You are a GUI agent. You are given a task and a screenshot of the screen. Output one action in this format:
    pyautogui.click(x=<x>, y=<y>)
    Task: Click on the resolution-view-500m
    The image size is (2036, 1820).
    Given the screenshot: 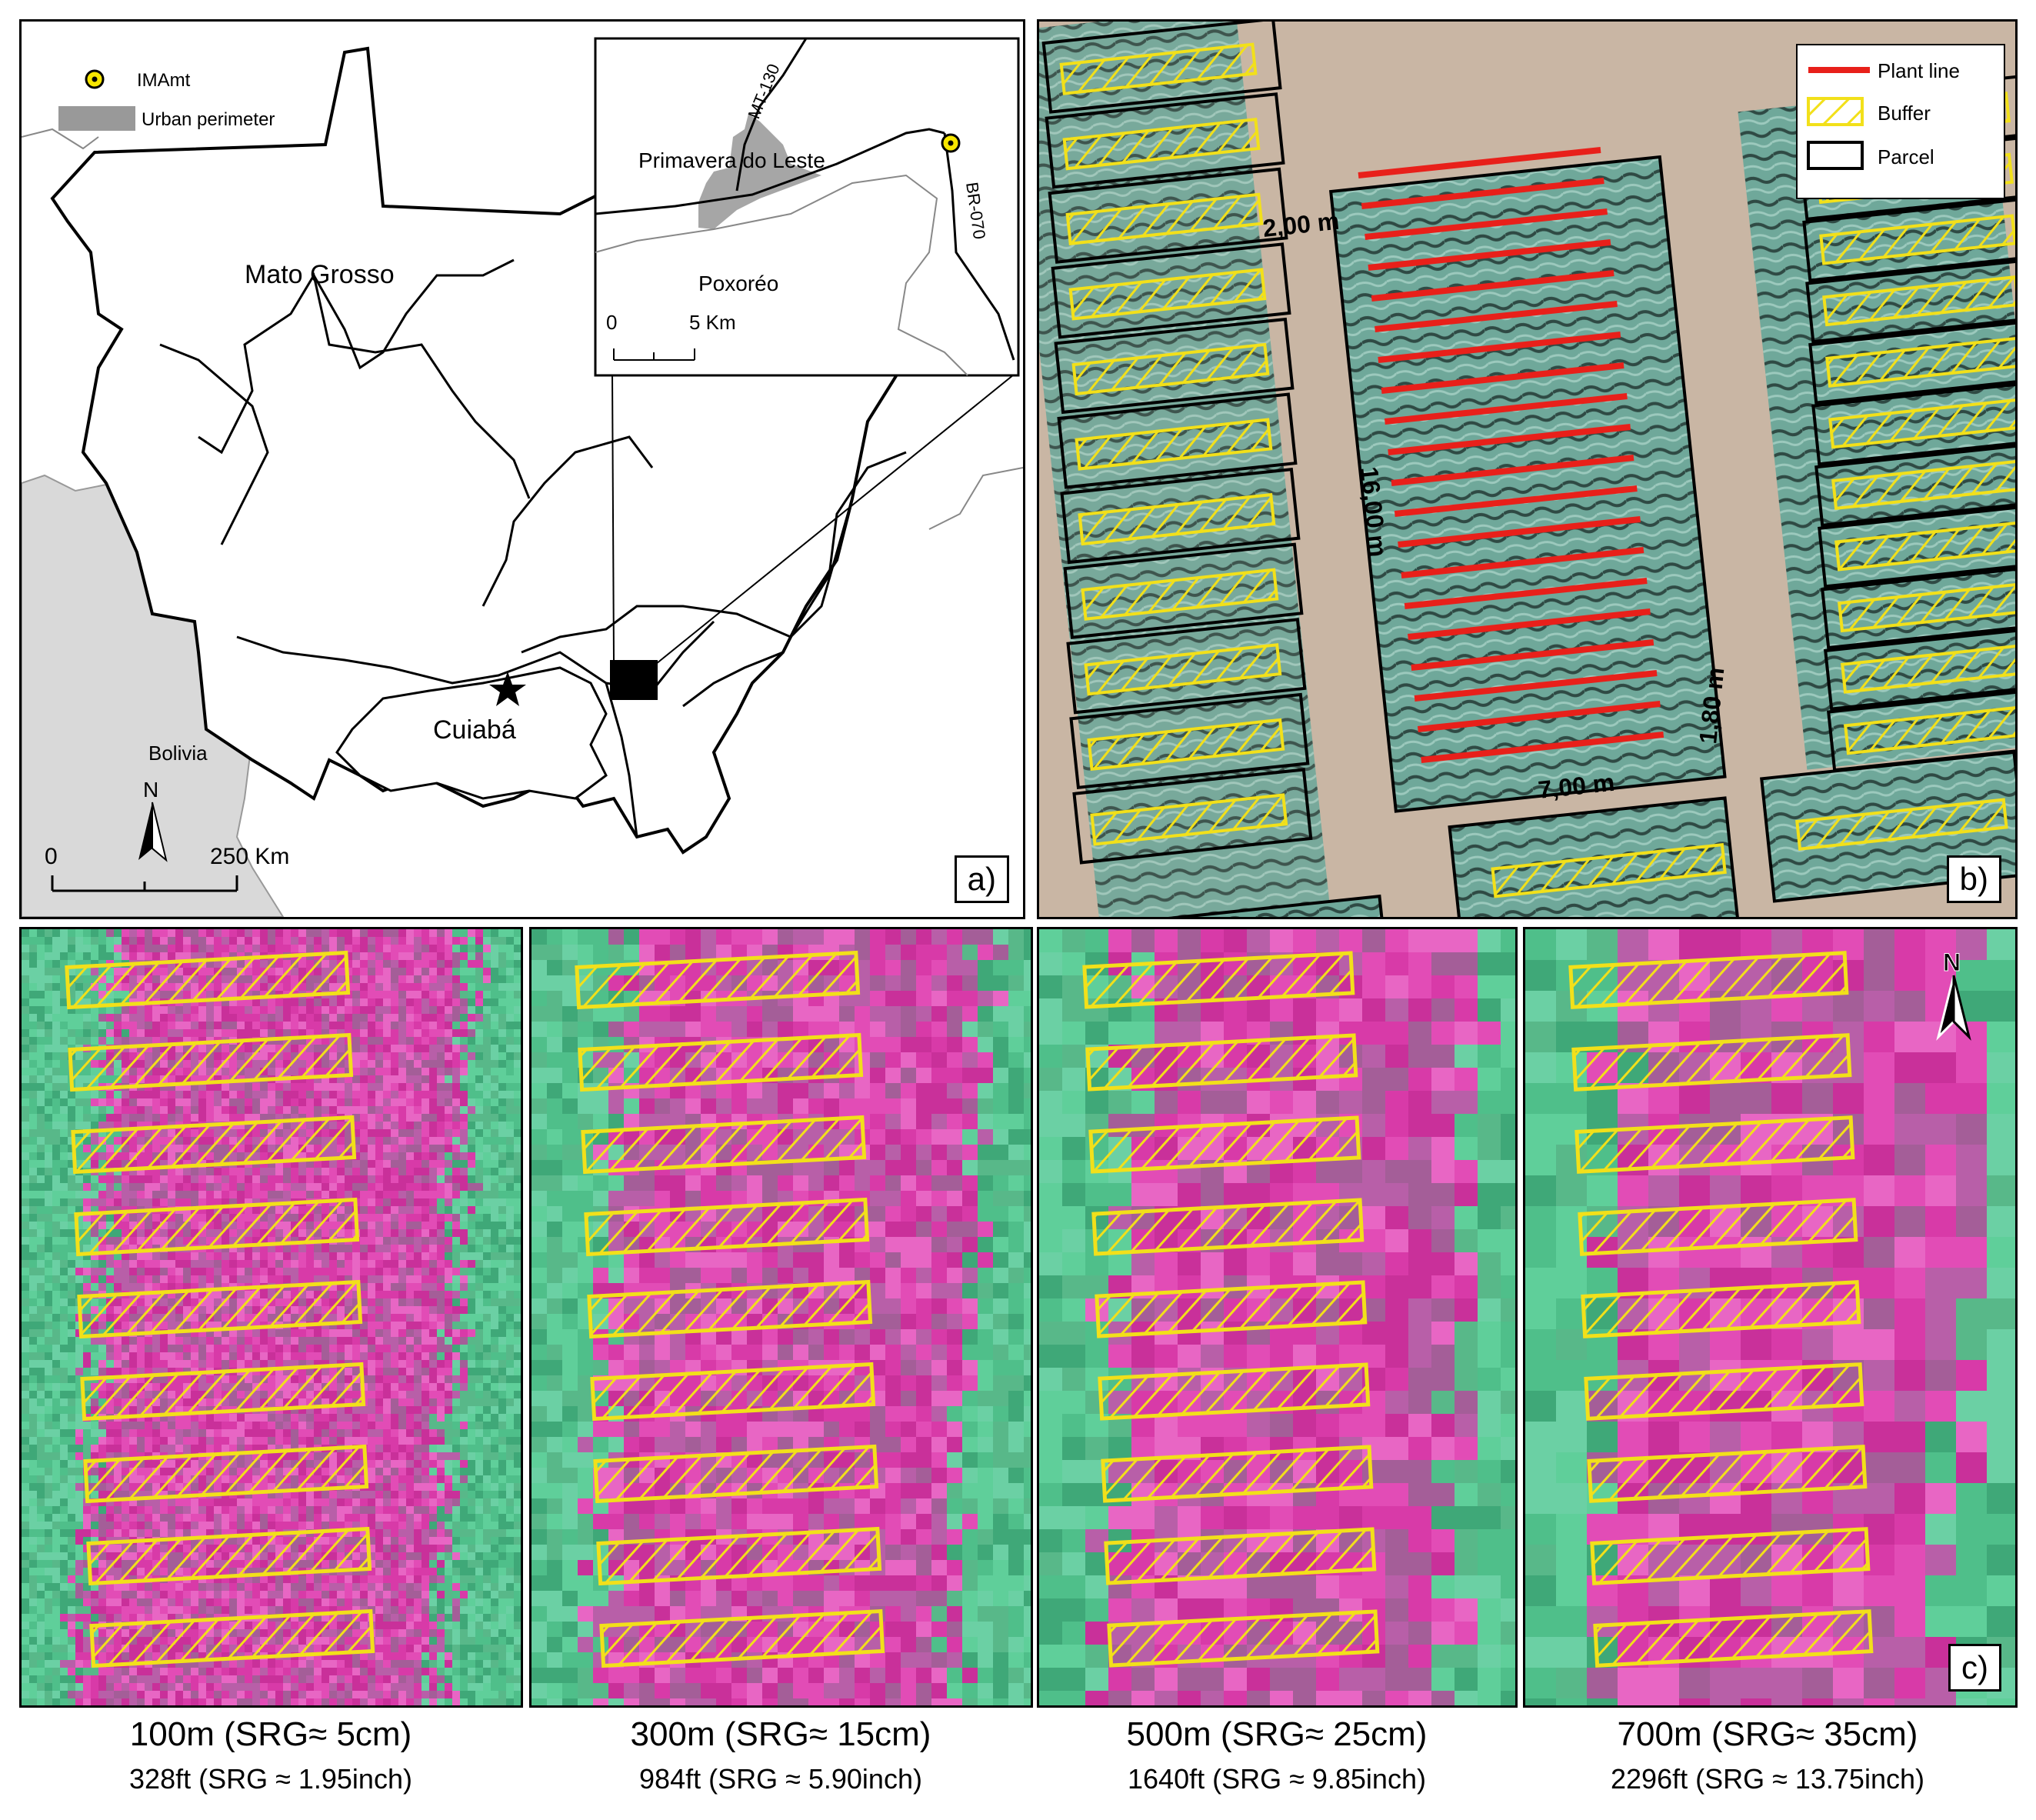 What is the action you would take?
    pyautogui.click(x=1277, y=1317)
    